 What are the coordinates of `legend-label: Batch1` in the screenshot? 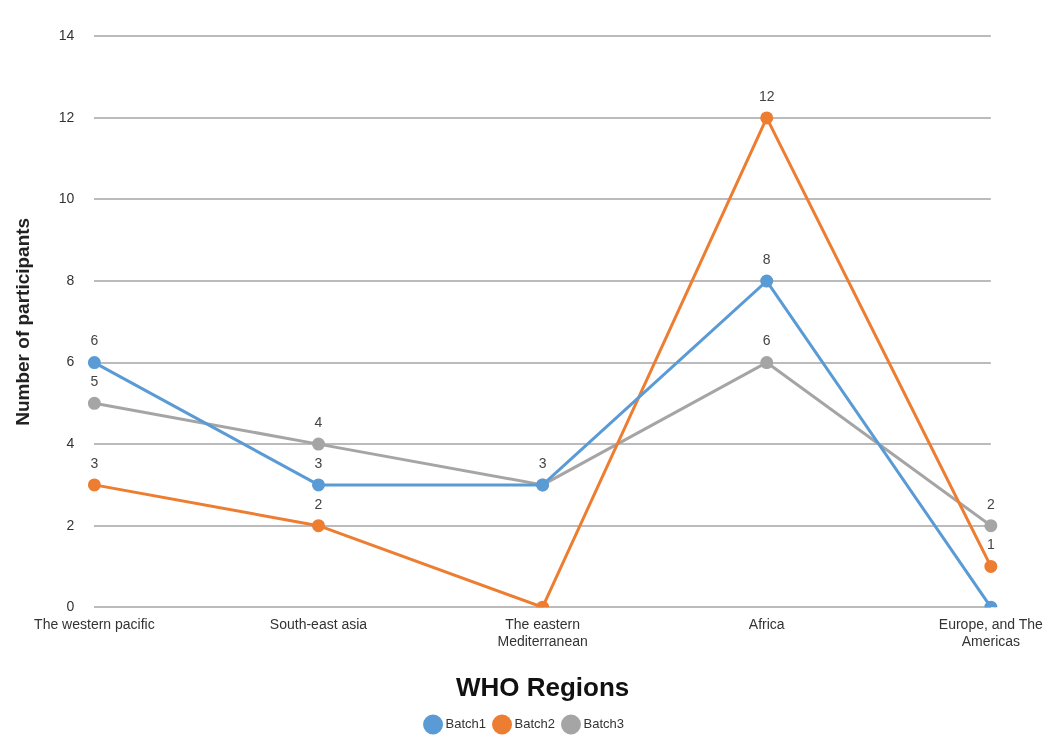 It's located at (466, 724).